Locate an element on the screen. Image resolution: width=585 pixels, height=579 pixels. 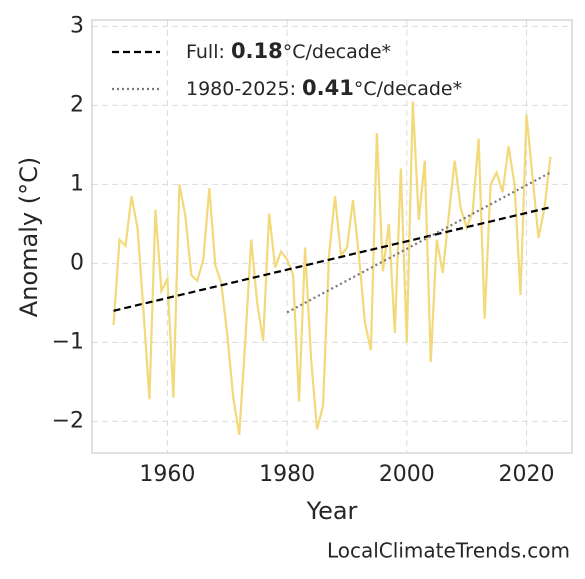
y-tick-label: 1 is located at coordinates (77, 183).